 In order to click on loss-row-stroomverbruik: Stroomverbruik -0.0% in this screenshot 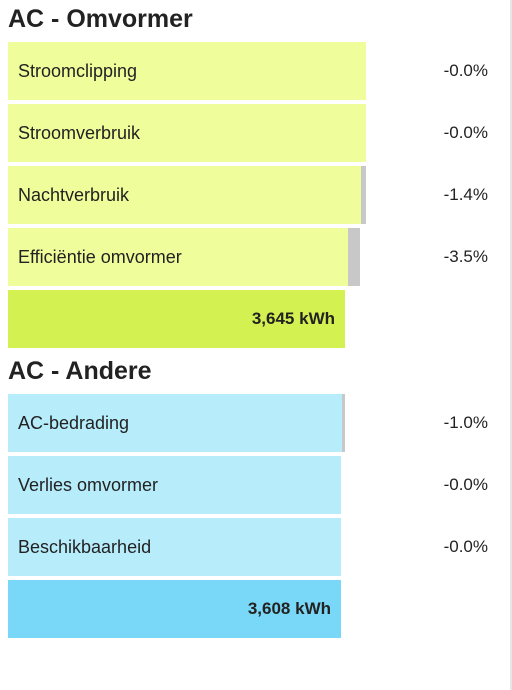, I will do `click(258, 133)`.